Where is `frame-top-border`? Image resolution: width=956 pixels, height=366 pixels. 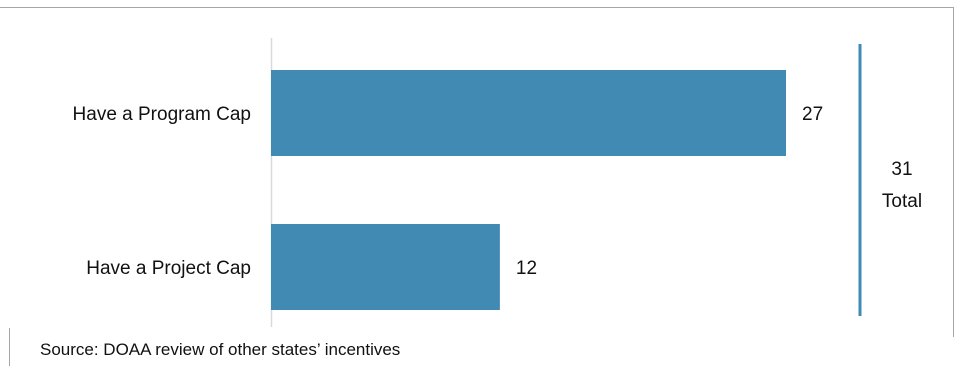 frame-top-border is located at coordinates (476, 7).